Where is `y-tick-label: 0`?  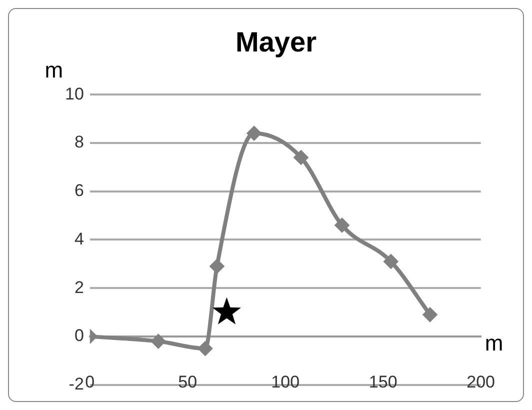 y-tick-label: 0 is located at coordinates (79, 336).